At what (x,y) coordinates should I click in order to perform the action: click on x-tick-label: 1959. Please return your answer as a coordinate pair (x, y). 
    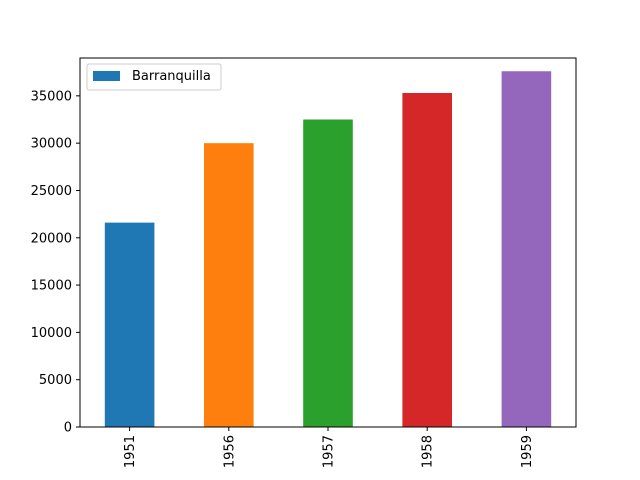
    Looking at the image, I should click on (527, 451).